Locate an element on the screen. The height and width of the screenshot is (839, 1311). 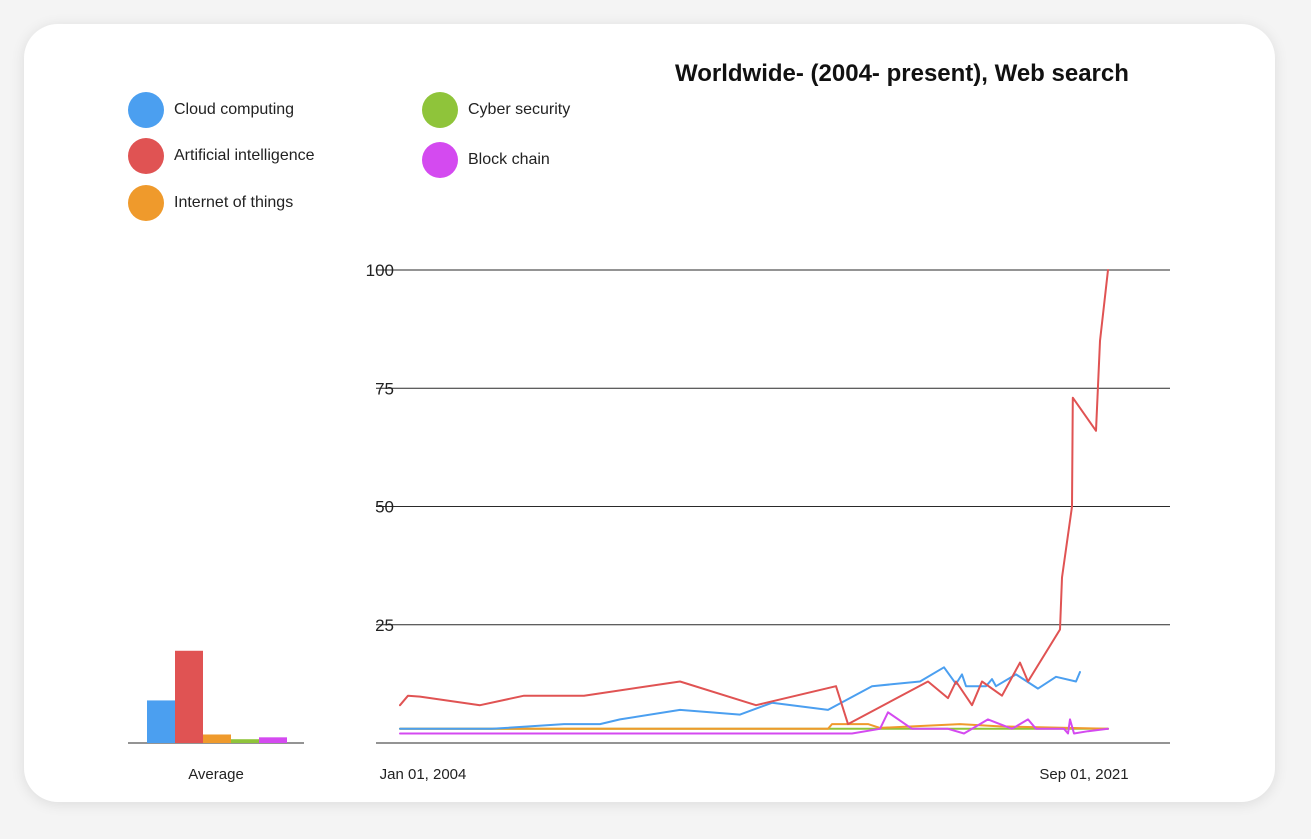
series-line-cloud-computing is located at coordinates (740, 698).